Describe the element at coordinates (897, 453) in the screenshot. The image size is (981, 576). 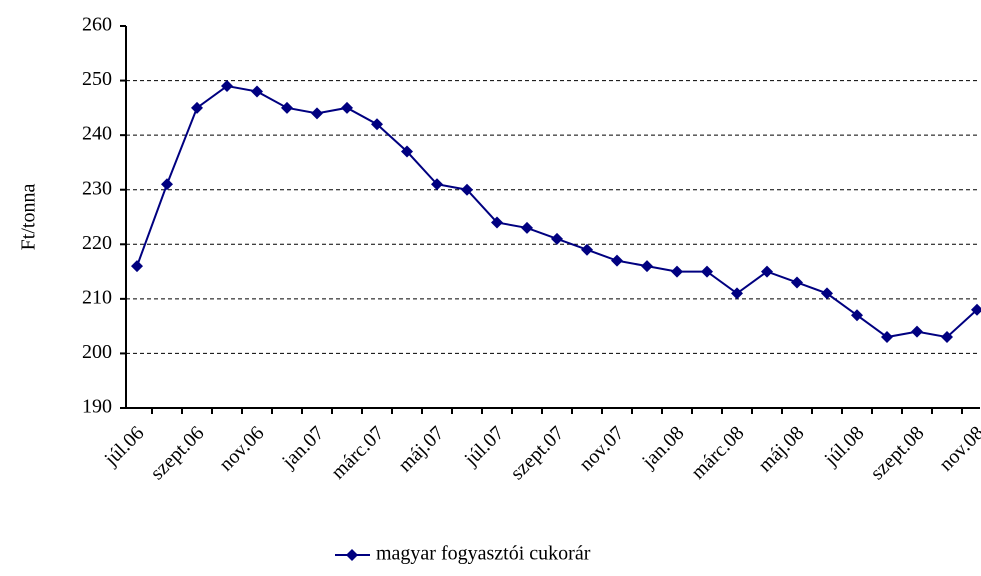
I see `x-tick-label: szept.08` at that location.